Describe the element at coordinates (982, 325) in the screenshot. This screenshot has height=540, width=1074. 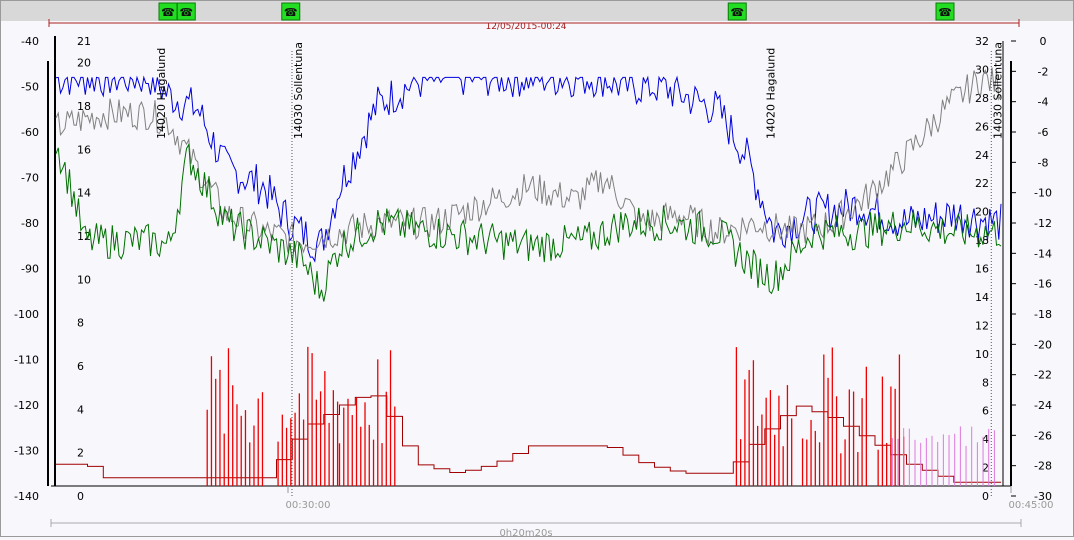
I see `y-tick-label: 12` at that location.